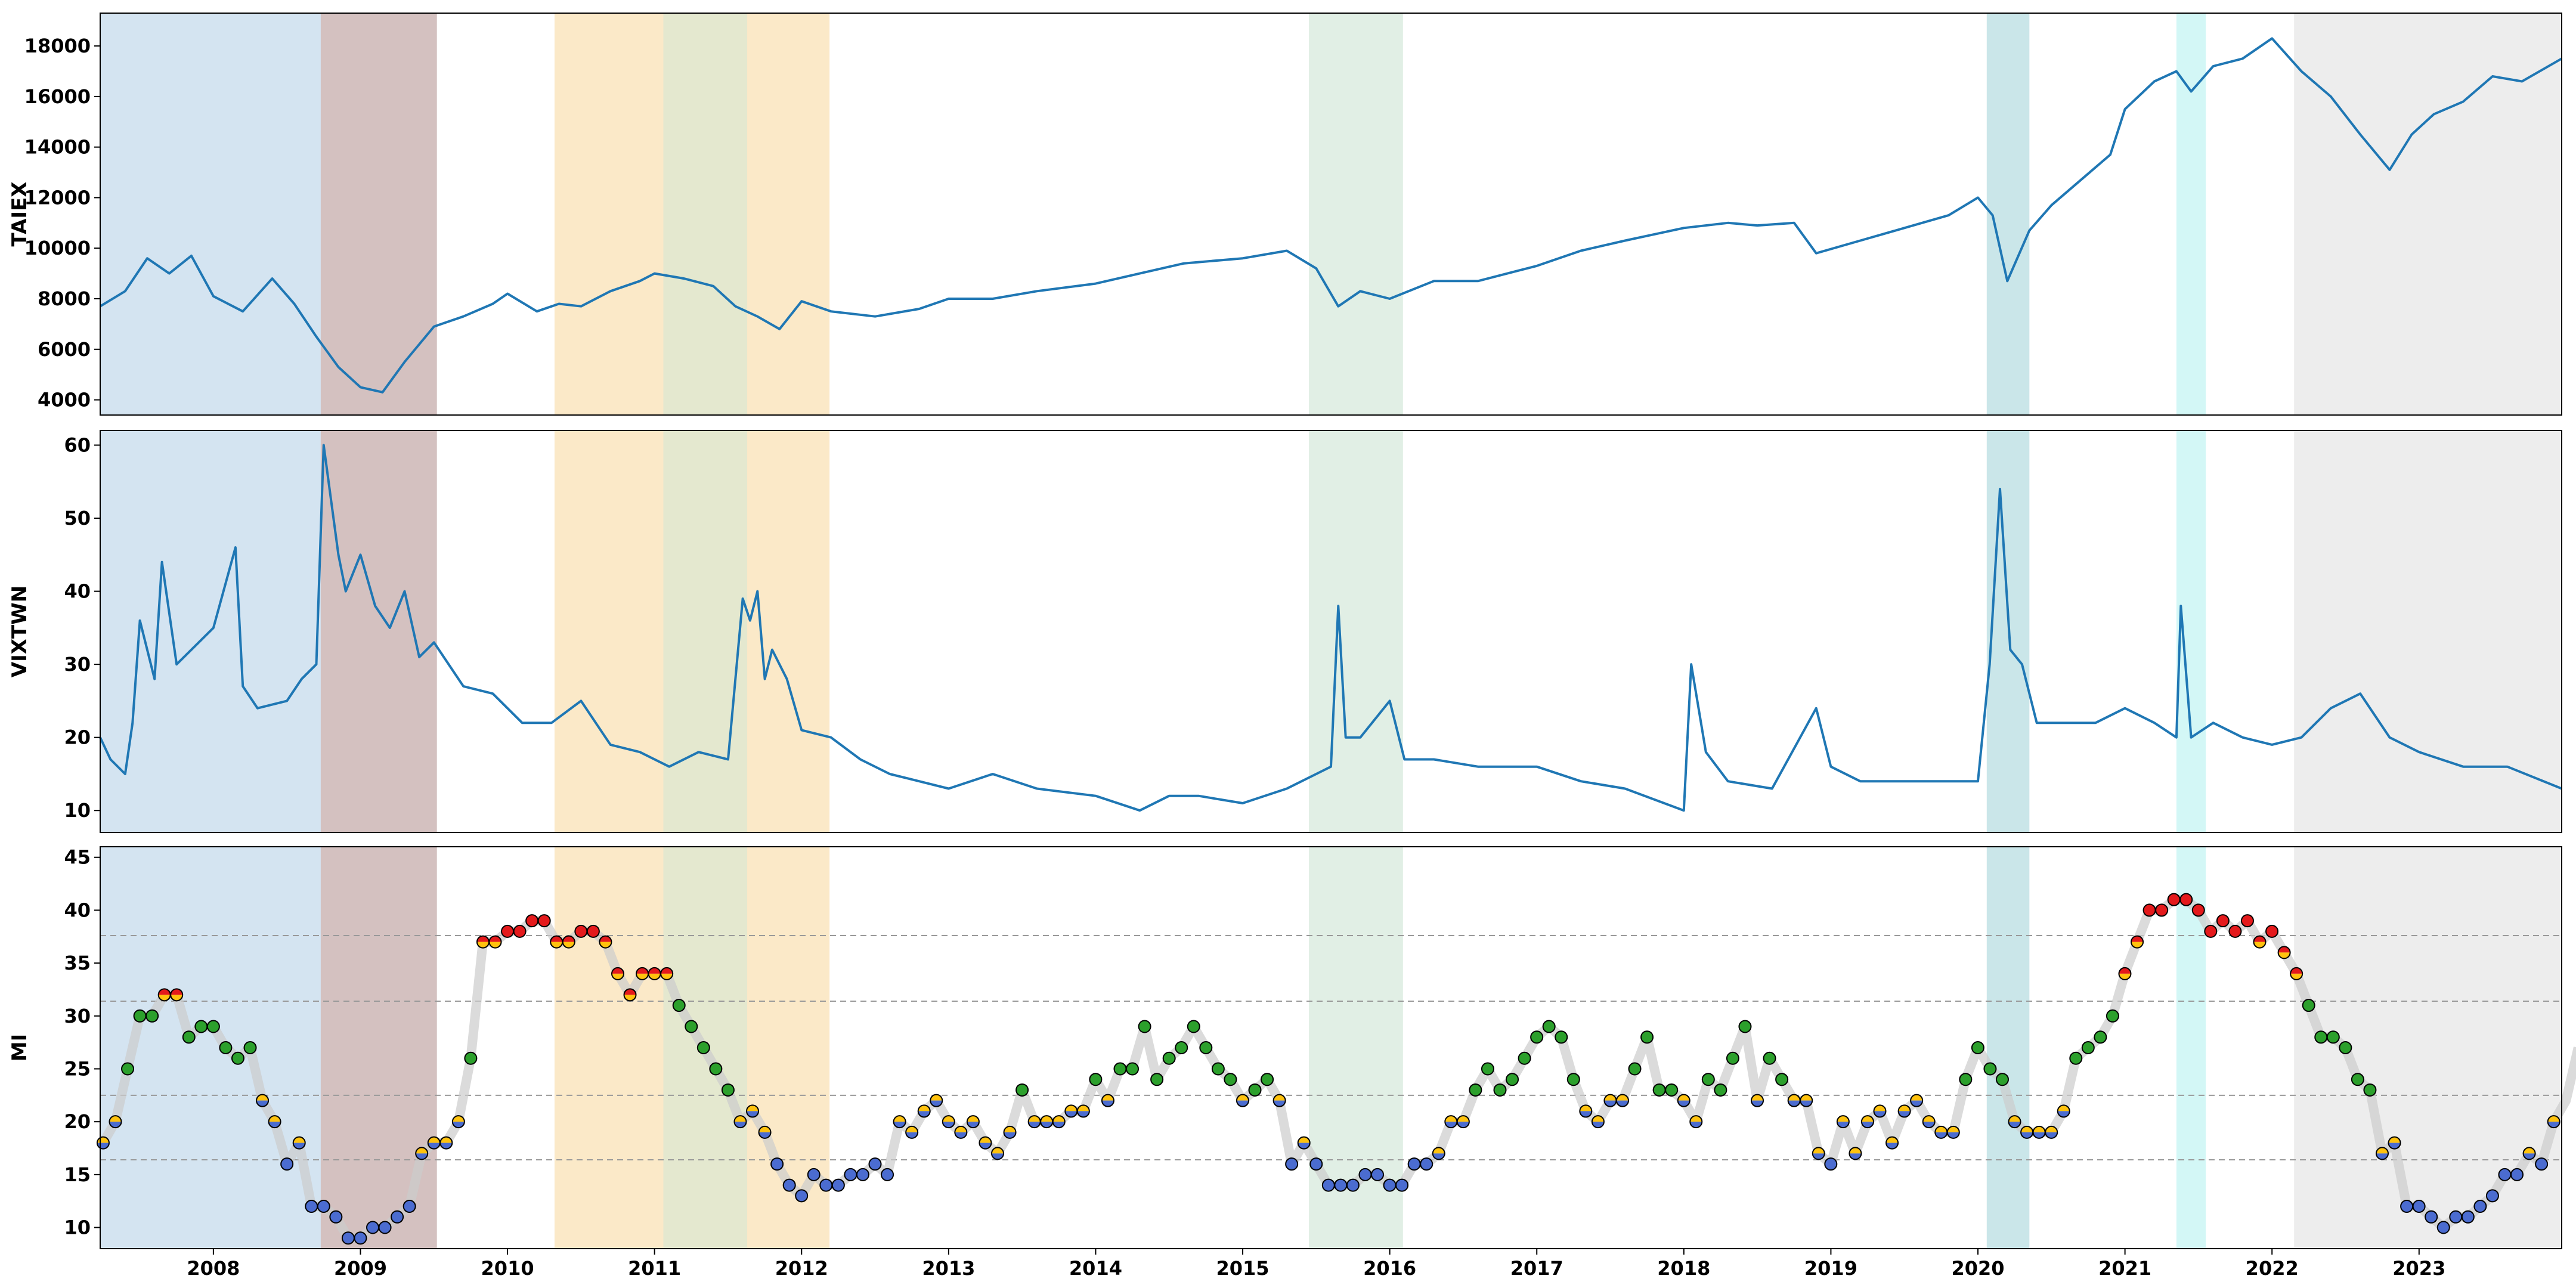 Image resolution: width=2576 pixels, height=1288 pixels. I want to click on ytick-label: 14000, so click(58, 147).